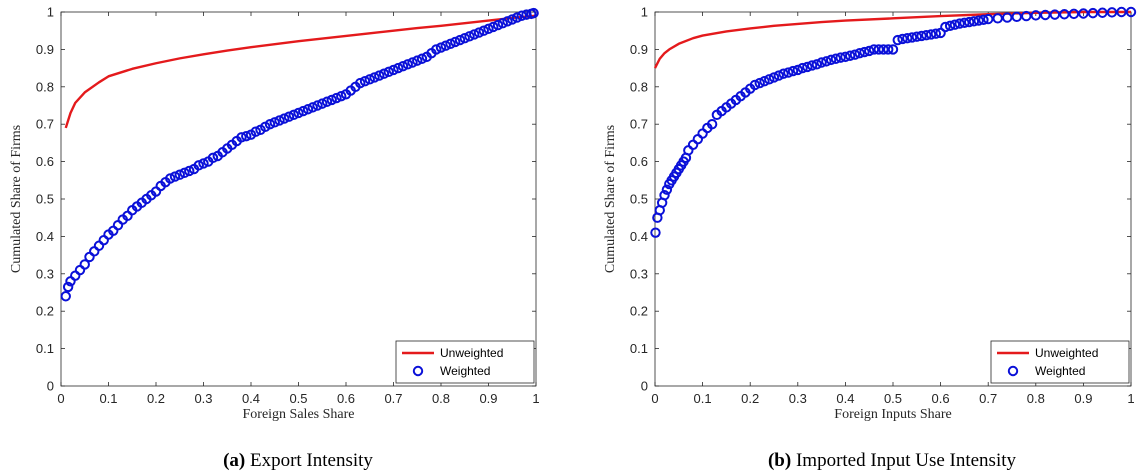 The height and width of the screenshot is (475, 1137). What do you see at coordinates (892, 414) in the screenshot?
I see `x-axis-label: Foreign Inputs Share` at bounding box center [892, 414].